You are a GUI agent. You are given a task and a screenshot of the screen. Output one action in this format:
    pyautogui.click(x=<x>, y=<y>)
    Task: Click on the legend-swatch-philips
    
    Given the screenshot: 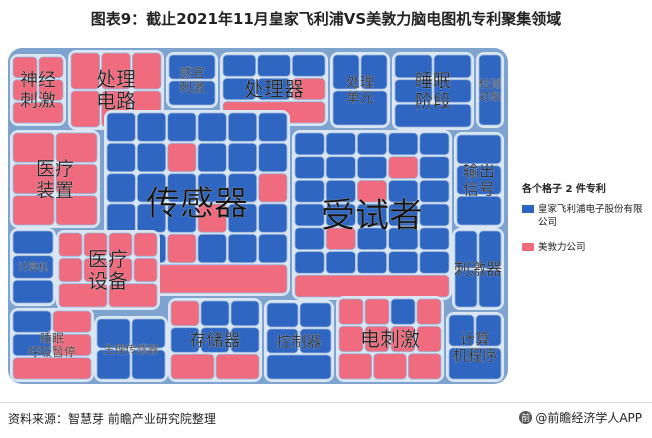 What is the action you would take?
    pyautogui.click(x=528, y=209)
    